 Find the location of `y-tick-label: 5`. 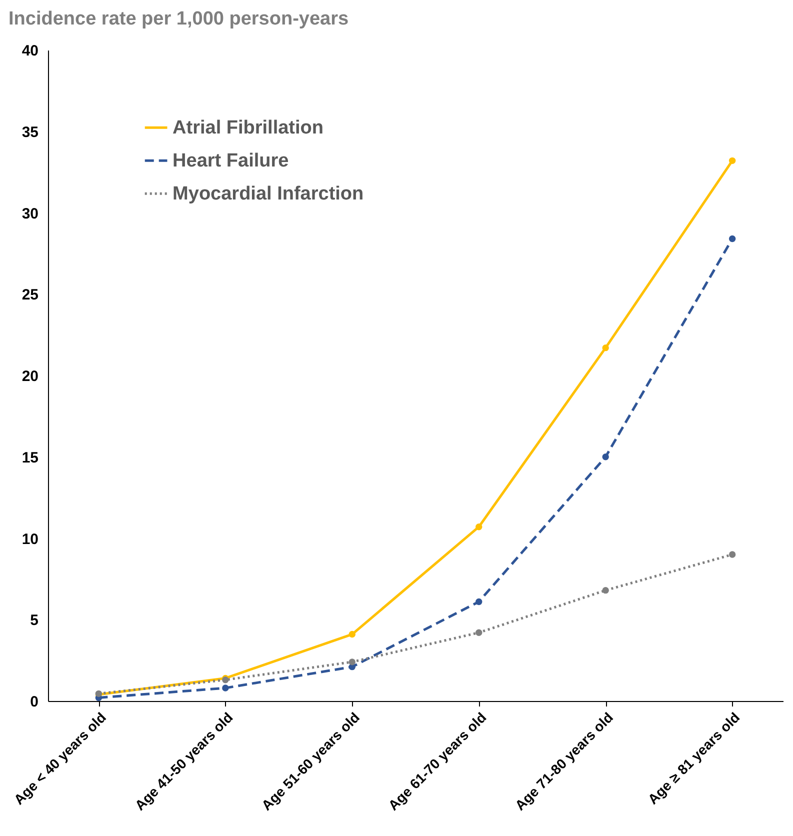

y-tick-label: 5 is located at coordinates (34, 621).